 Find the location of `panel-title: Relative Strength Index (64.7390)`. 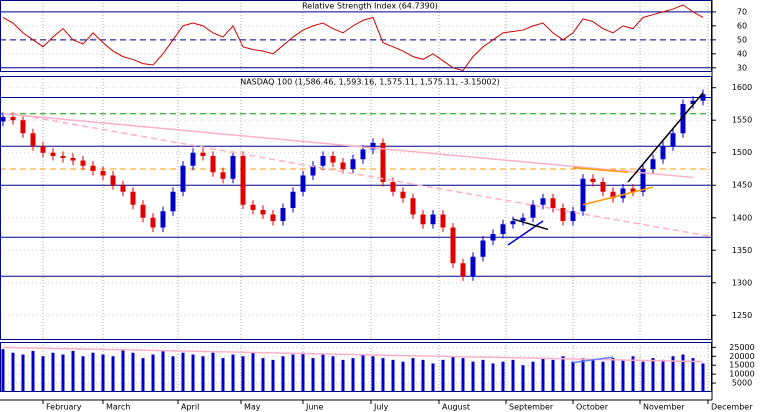

panel-title: Relative Strength Index (64.7390) is located at coordinates (370, 6).